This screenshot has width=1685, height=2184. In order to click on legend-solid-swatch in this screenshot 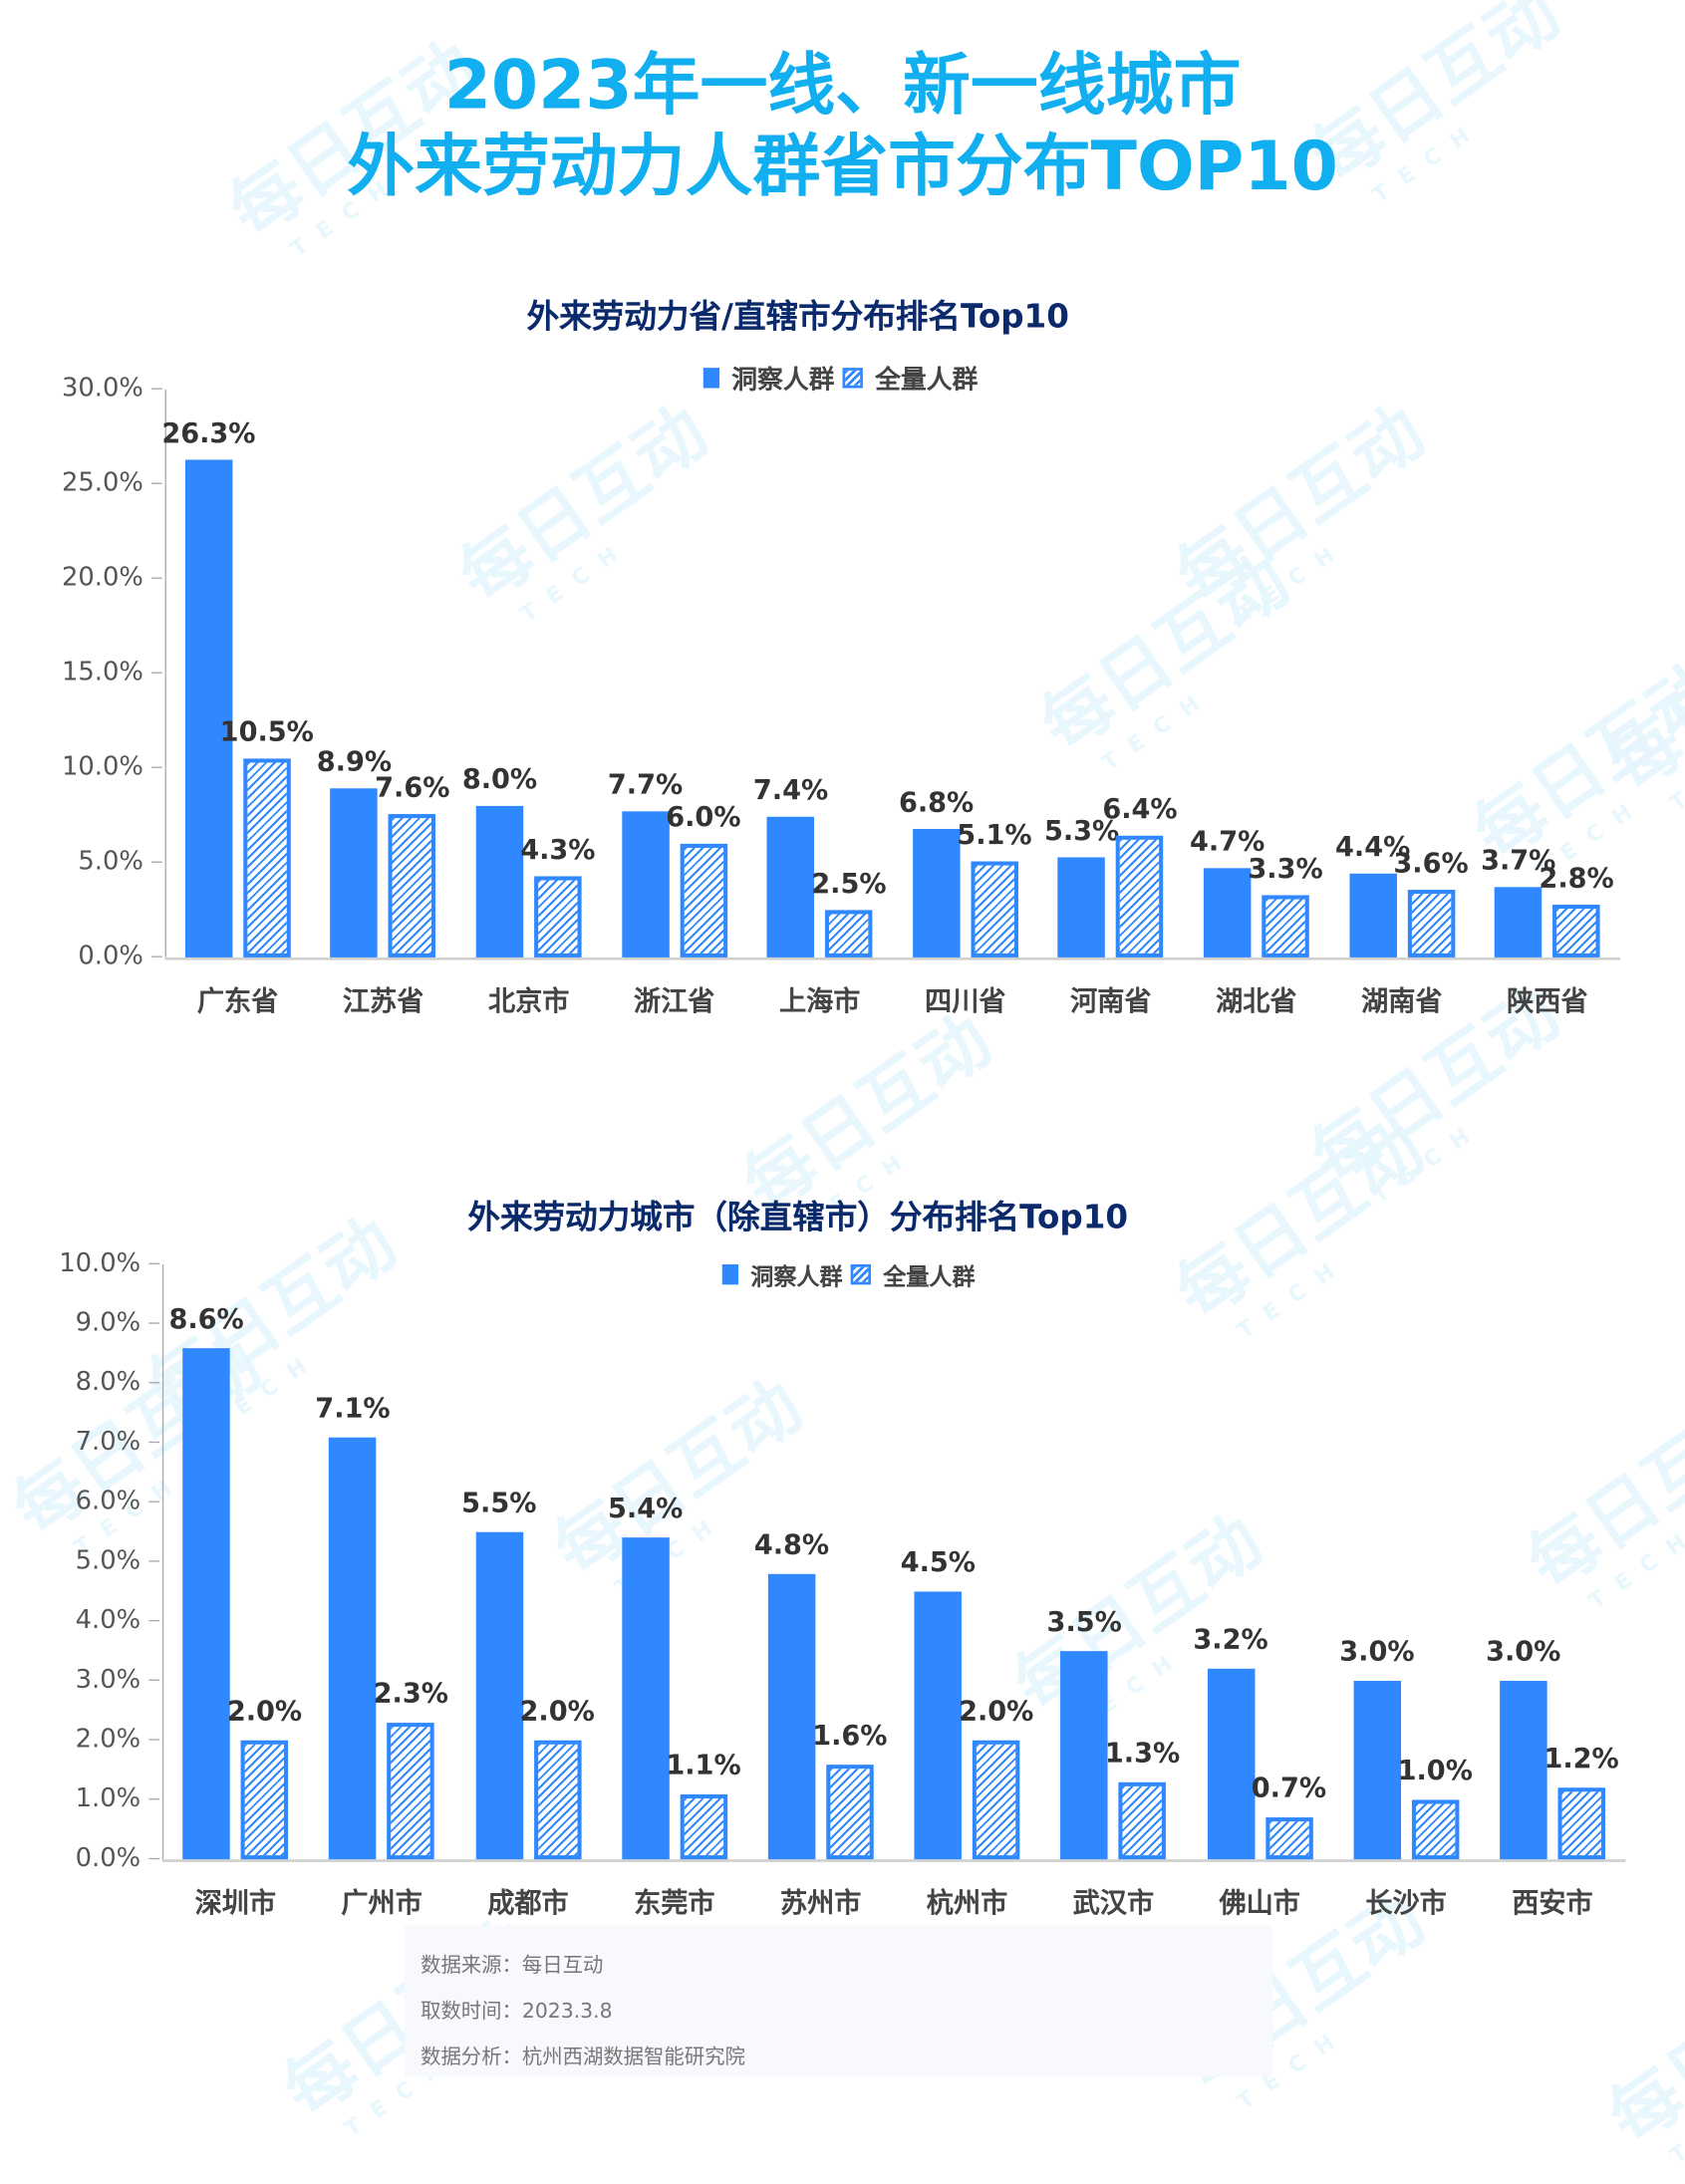, I will do `click(730, 1274)`.